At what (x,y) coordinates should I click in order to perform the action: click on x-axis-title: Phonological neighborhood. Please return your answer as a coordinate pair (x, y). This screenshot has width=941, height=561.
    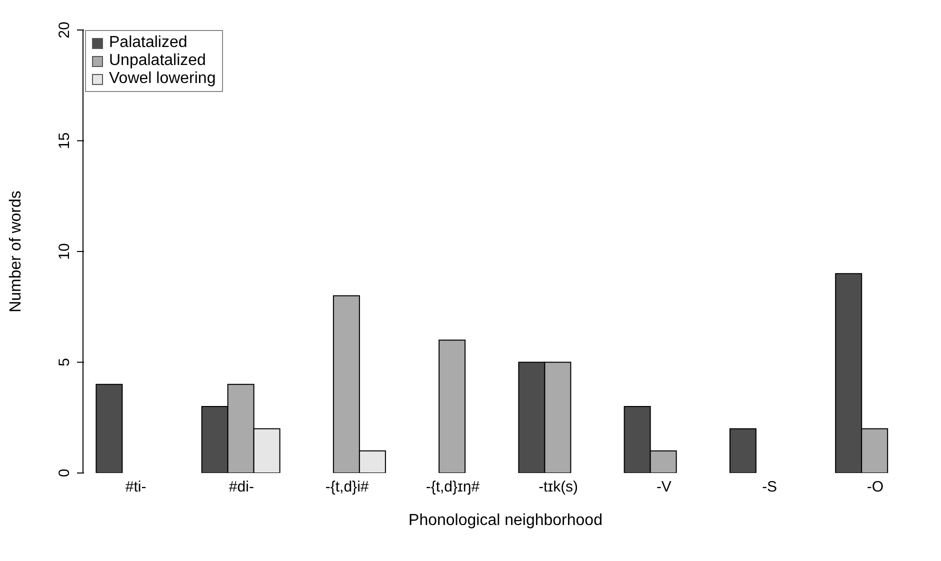
    Looking at the image, I should click on (505, 520).